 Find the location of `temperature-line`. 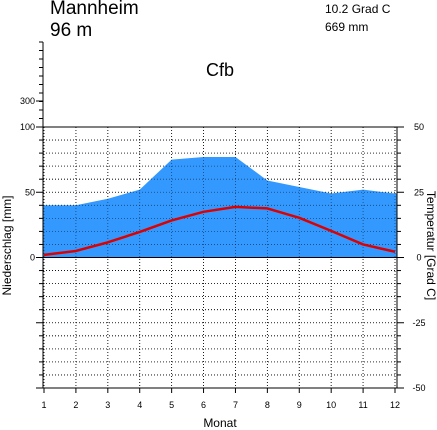

temperature-line is located at coordinates (219, 231).